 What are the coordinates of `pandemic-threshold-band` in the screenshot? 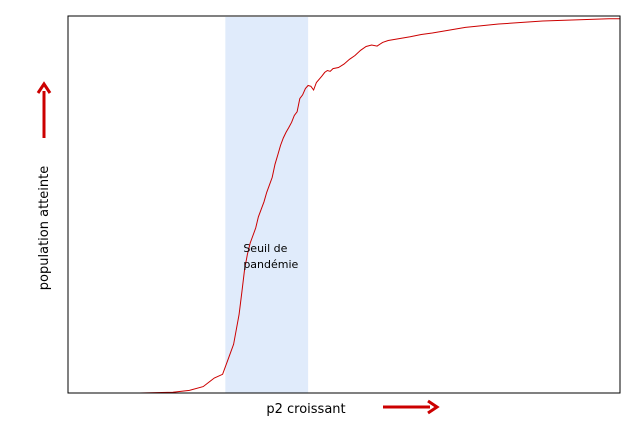 It's located at (267, 205).